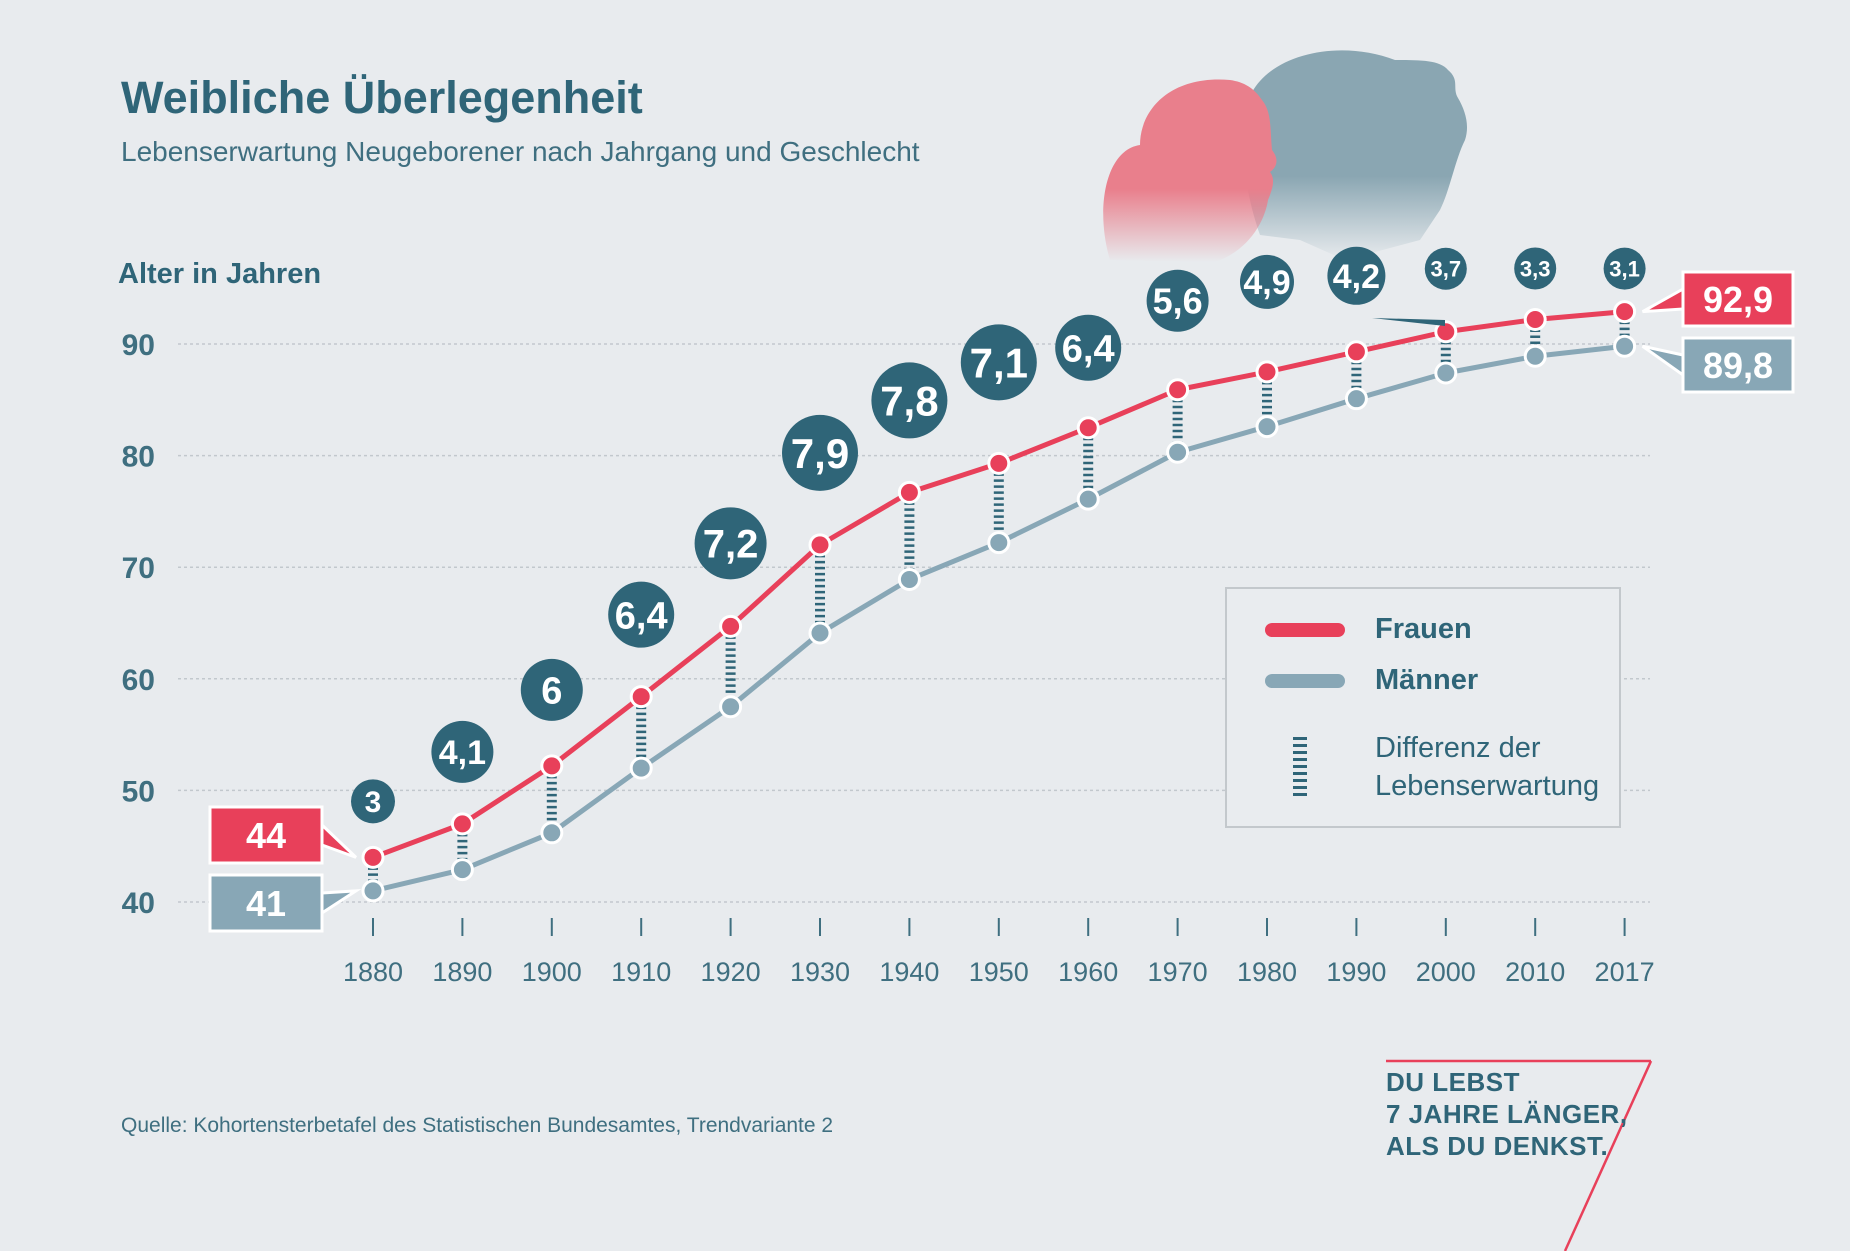  What do you see at coordinates (1507, 1114) in the screenshot?
I see `slogan-line-2: 7 JAHRE LÄNGER,` at bounding box center [1507, 1114].